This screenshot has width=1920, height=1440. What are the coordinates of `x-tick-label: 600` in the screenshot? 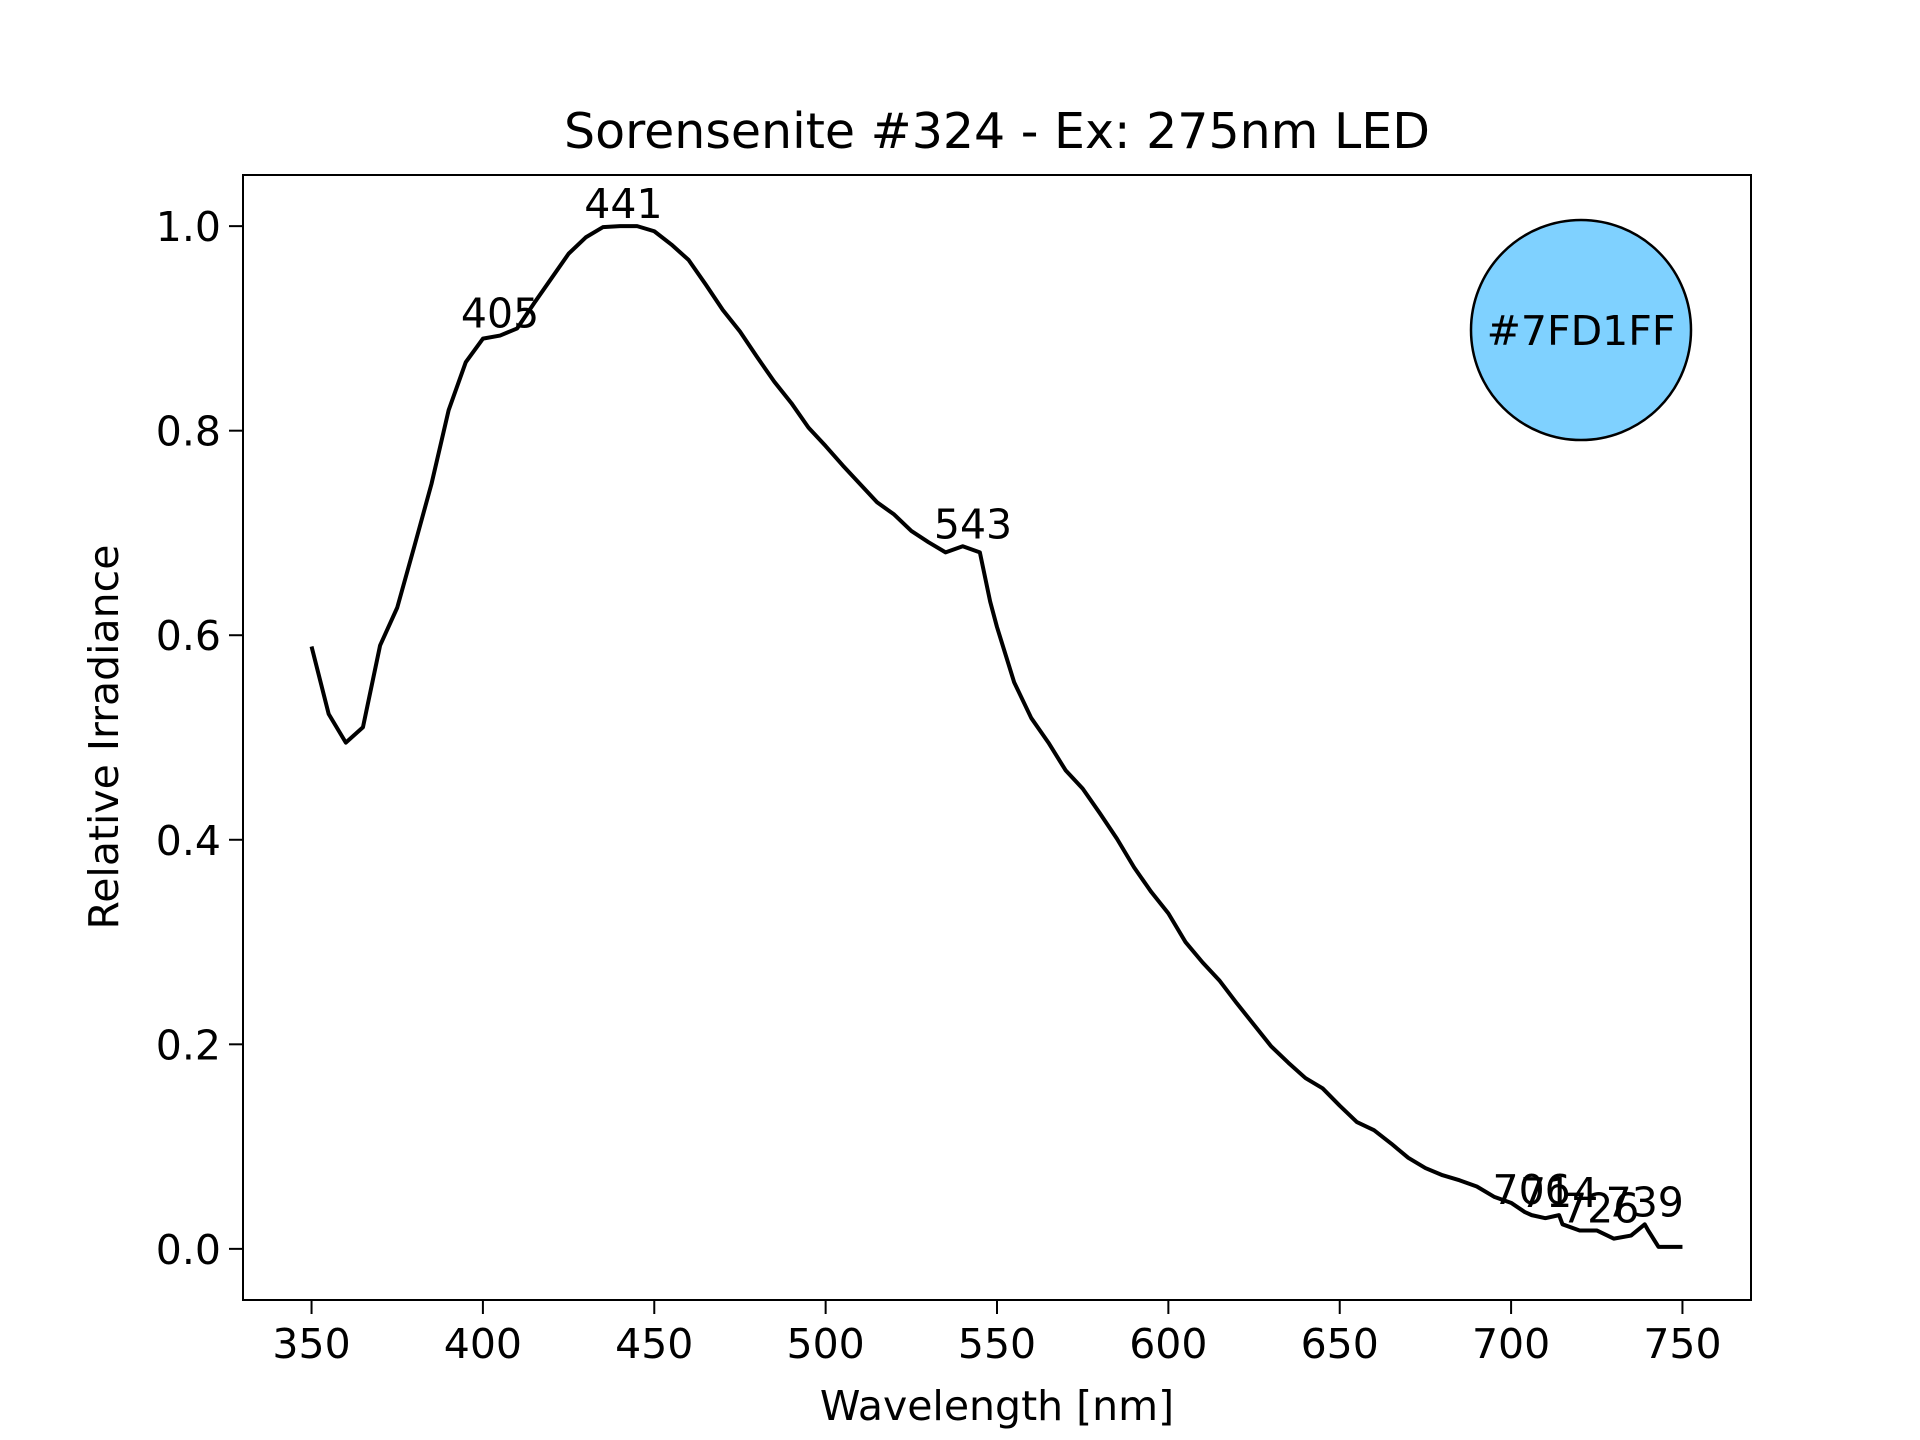 It's located at (1168, 1344).